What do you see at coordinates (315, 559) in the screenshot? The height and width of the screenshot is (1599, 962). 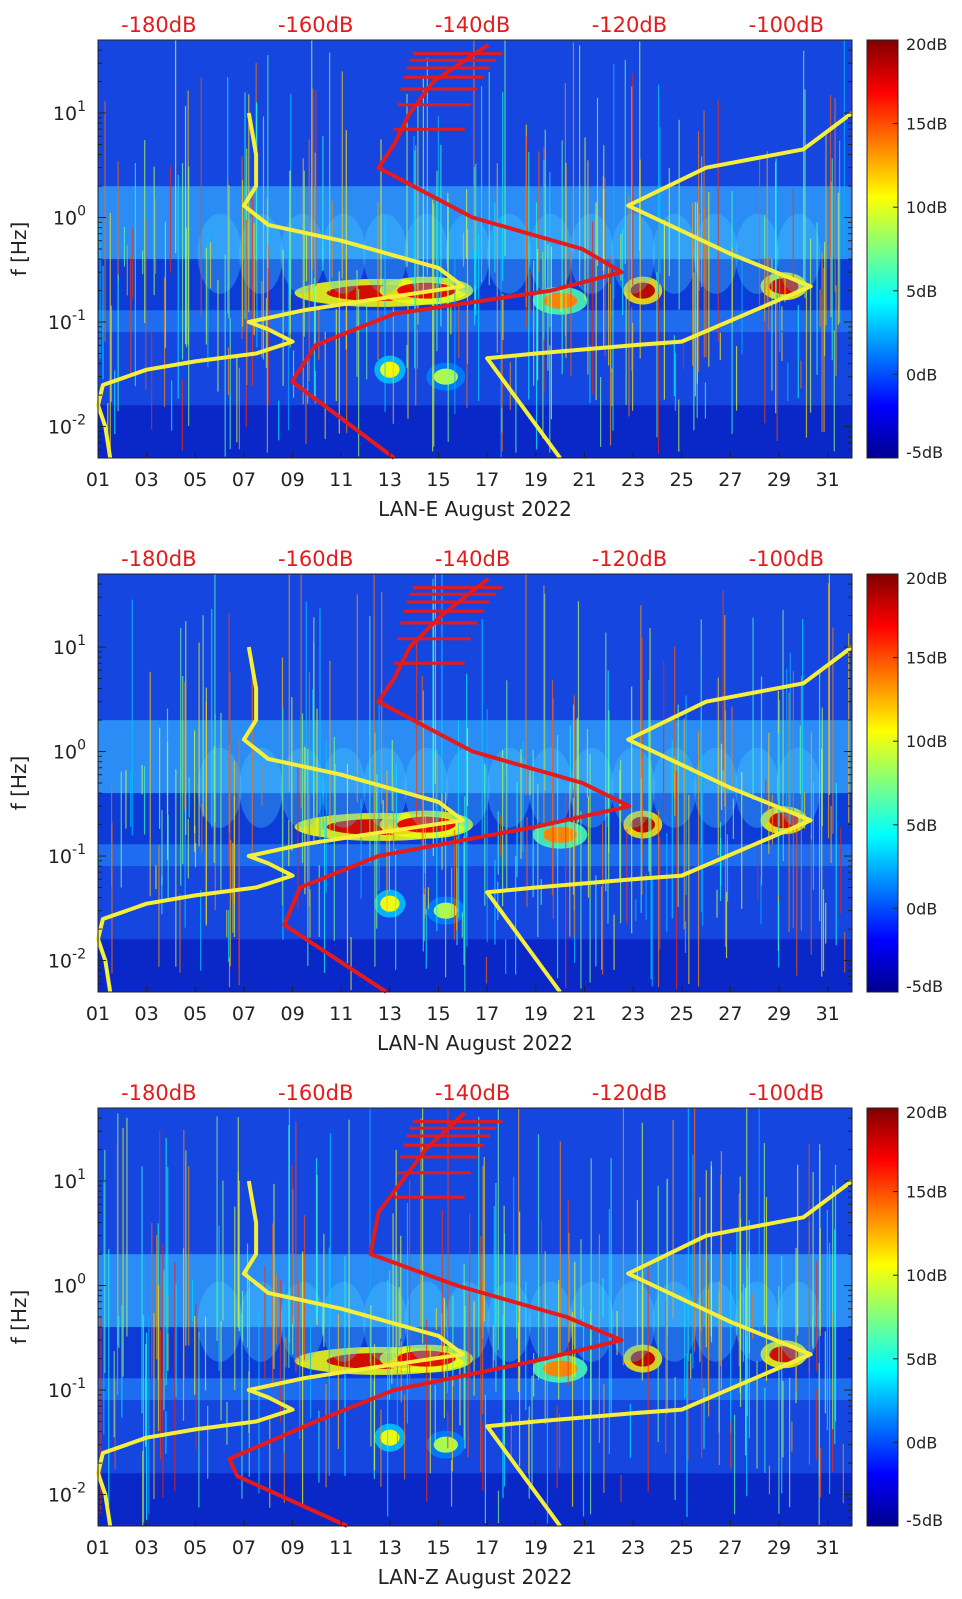 I see `db-scale-label: -160dB` at bounding box center [315, 559].